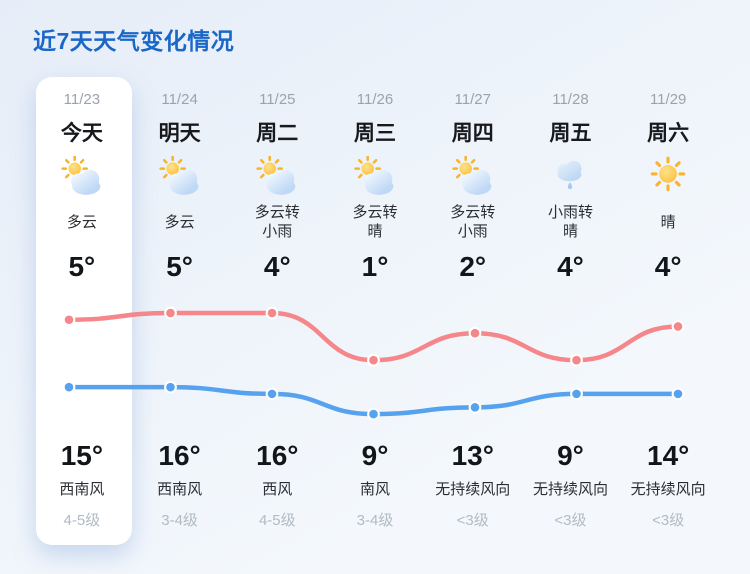  I want to click on day-name: 明天, so click(179, 133).